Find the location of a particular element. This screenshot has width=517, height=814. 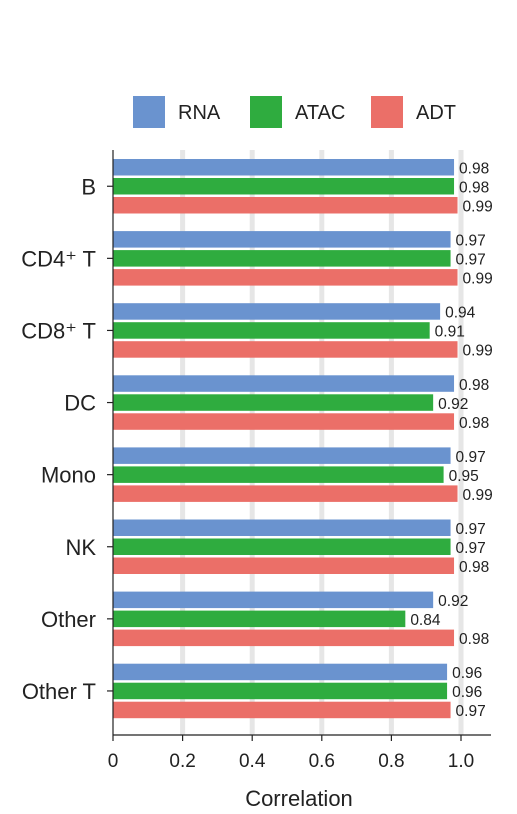

x-tick-label: 0.6 is located at coordinates (322, 761).